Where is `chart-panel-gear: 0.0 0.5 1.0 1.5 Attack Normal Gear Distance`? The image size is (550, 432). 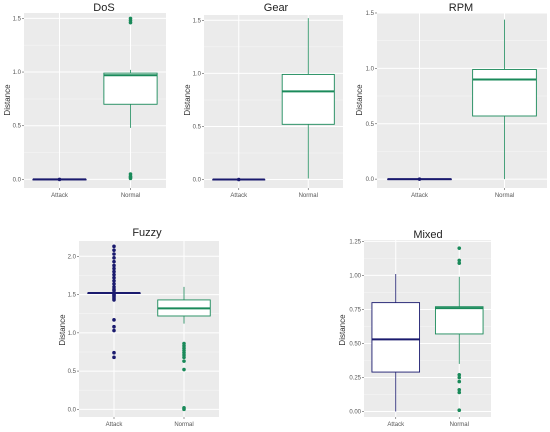
chart-panel-gear: 0.0 0.5 1.0 1.5 Attack Normal Gear Distance is located at coordinates (263, 100).